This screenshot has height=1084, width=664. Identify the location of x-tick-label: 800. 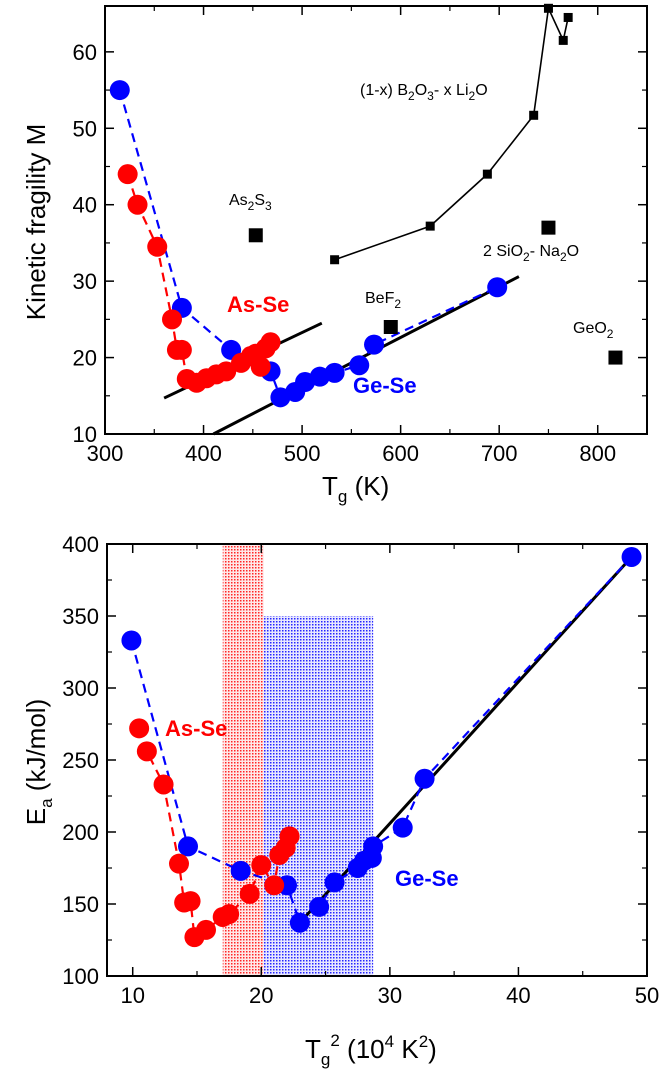
(597, 453).